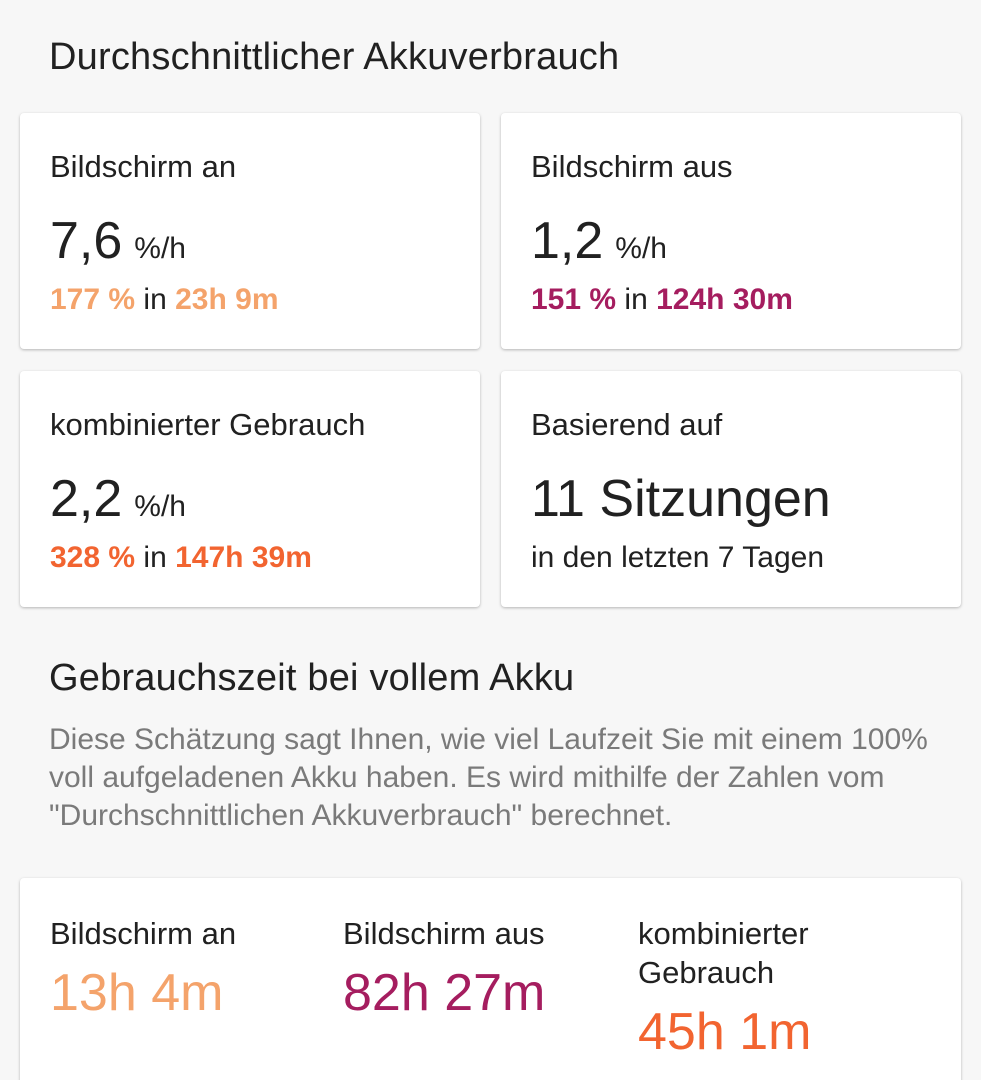  What do you see at coordinates (641, 248) in the screenshot?
I see `screen-off-rate-unit: %/h` at bounding box center [641, 248].